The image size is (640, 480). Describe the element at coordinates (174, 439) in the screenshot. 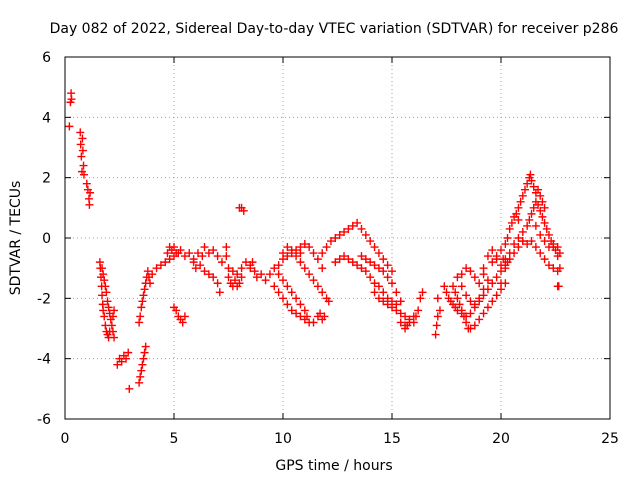

I see `x-tick-label: 5` at that location.